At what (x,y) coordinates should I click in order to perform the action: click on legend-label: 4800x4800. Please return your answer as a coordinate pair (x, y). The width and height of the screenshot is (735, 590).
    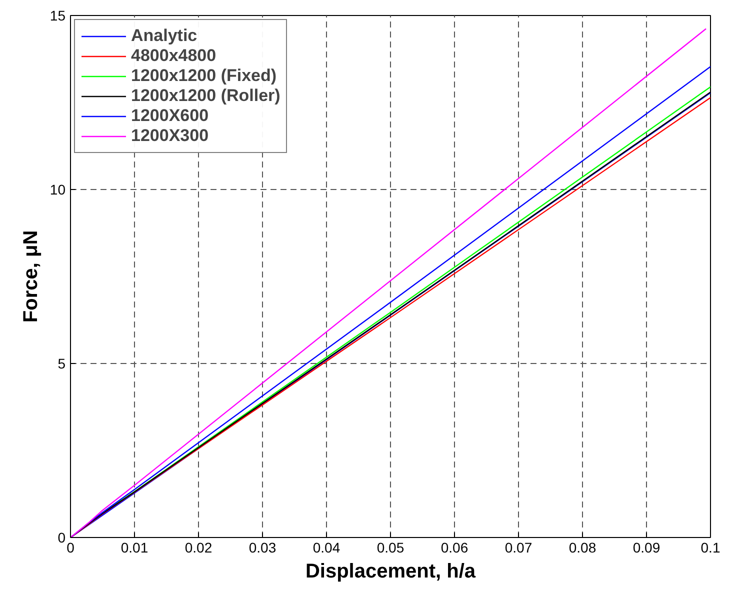
    Looking at the image, I should click on (173, 56).